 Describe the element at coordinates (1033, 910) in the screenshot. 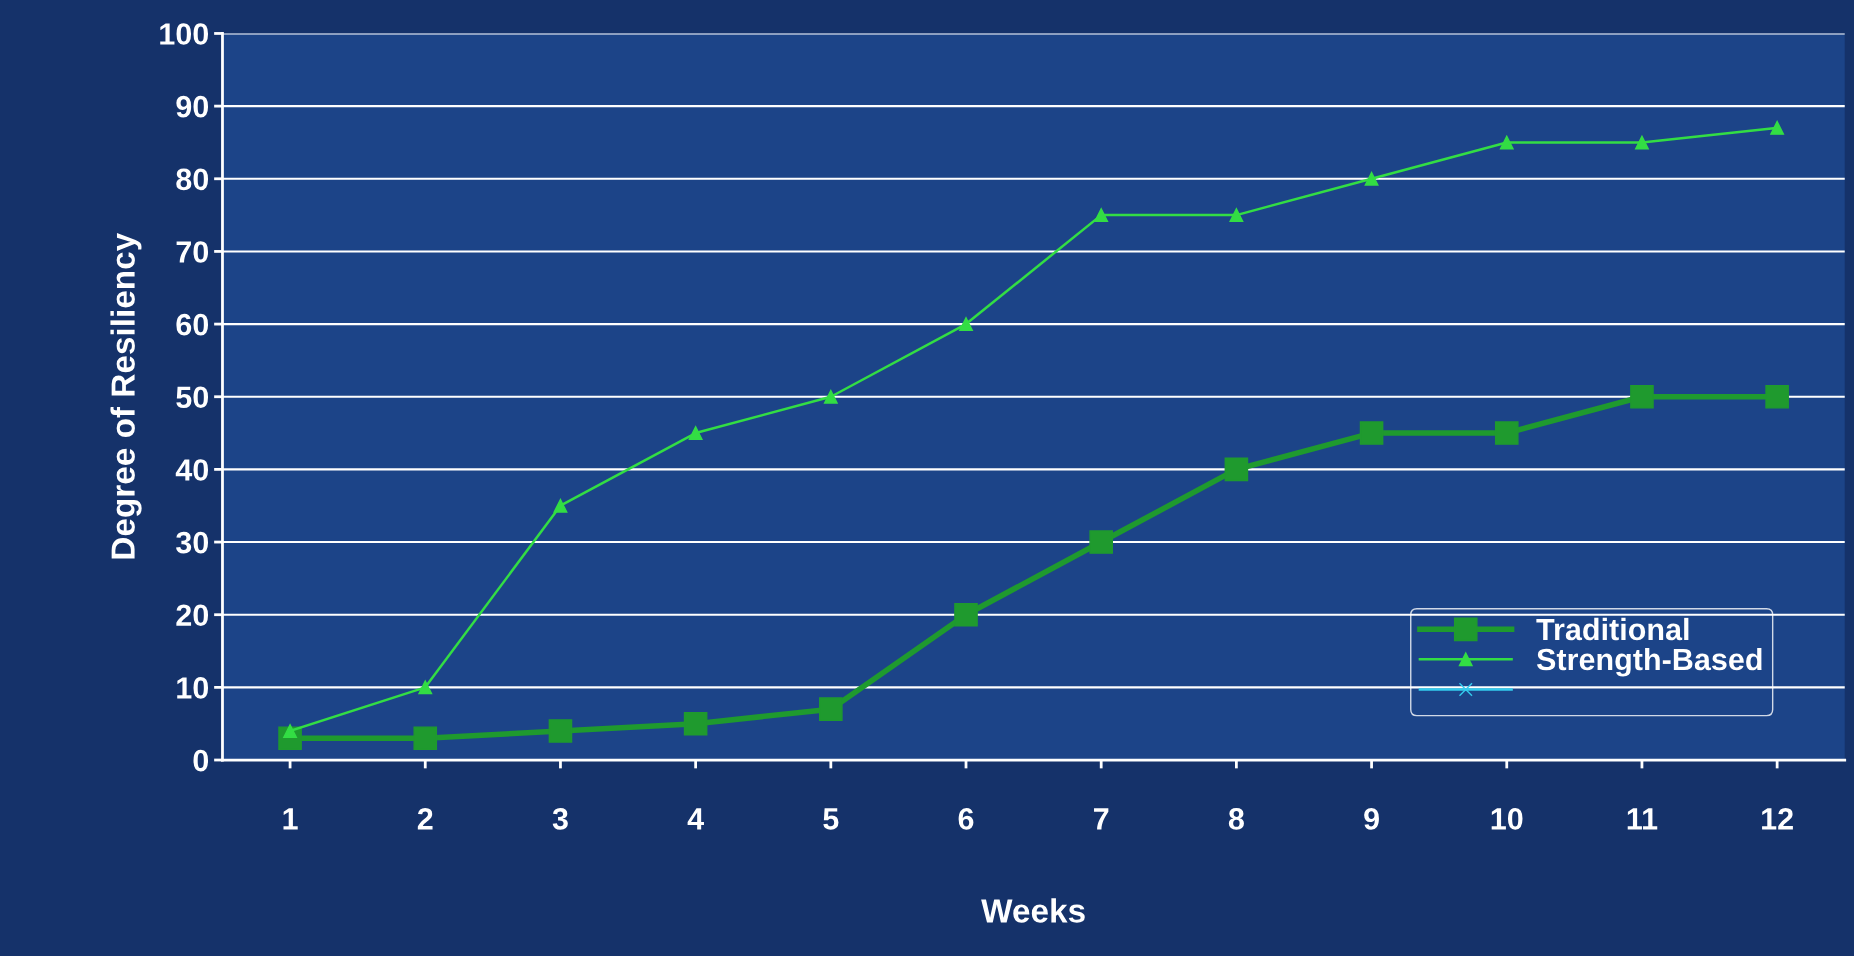

I see `x-axis-title: Weeks` at that location.